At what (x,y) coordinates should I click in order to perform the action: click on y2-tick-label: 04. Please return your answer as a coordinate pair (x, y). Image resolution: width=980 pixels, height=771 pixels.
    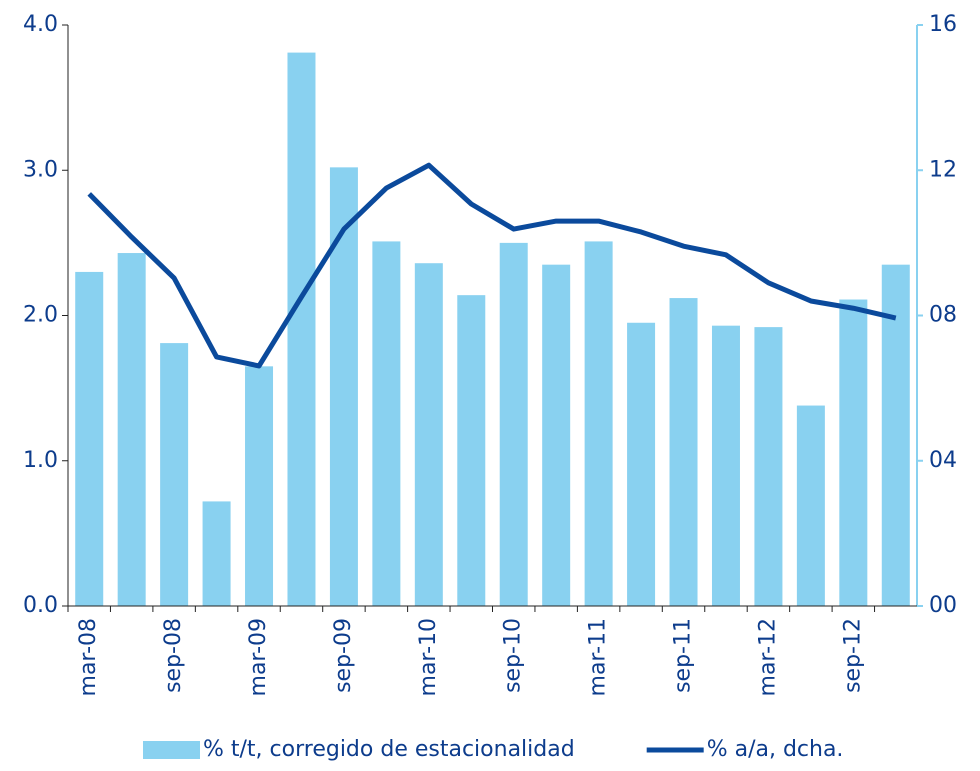
    Looking at the image, I should click on (943, 460).